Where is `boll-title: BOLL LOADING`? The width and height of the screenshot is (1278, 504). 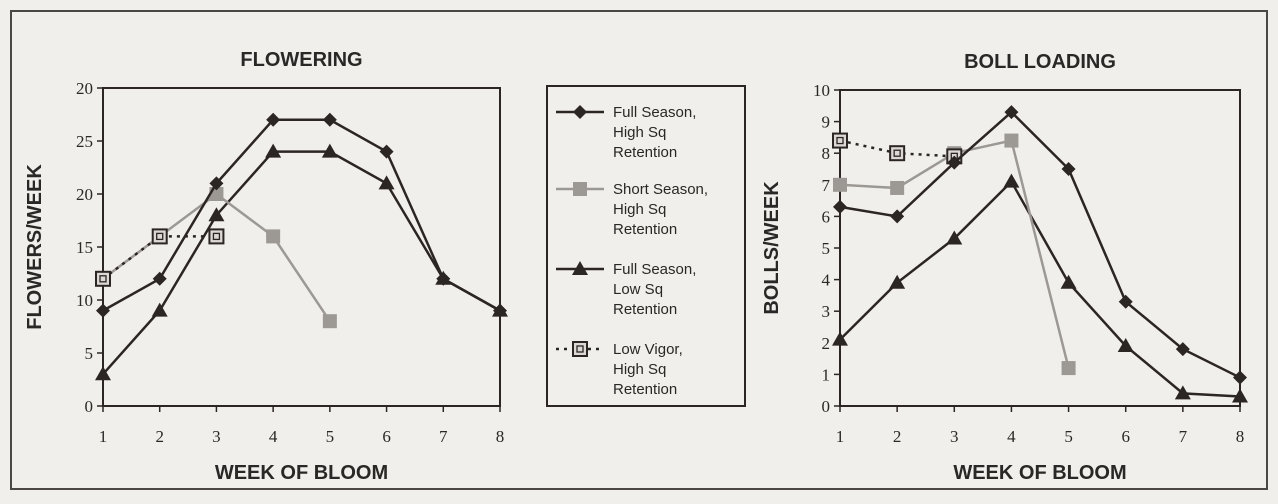
boll-title: BOLL LOADING is located at coordinates (1040, 62).